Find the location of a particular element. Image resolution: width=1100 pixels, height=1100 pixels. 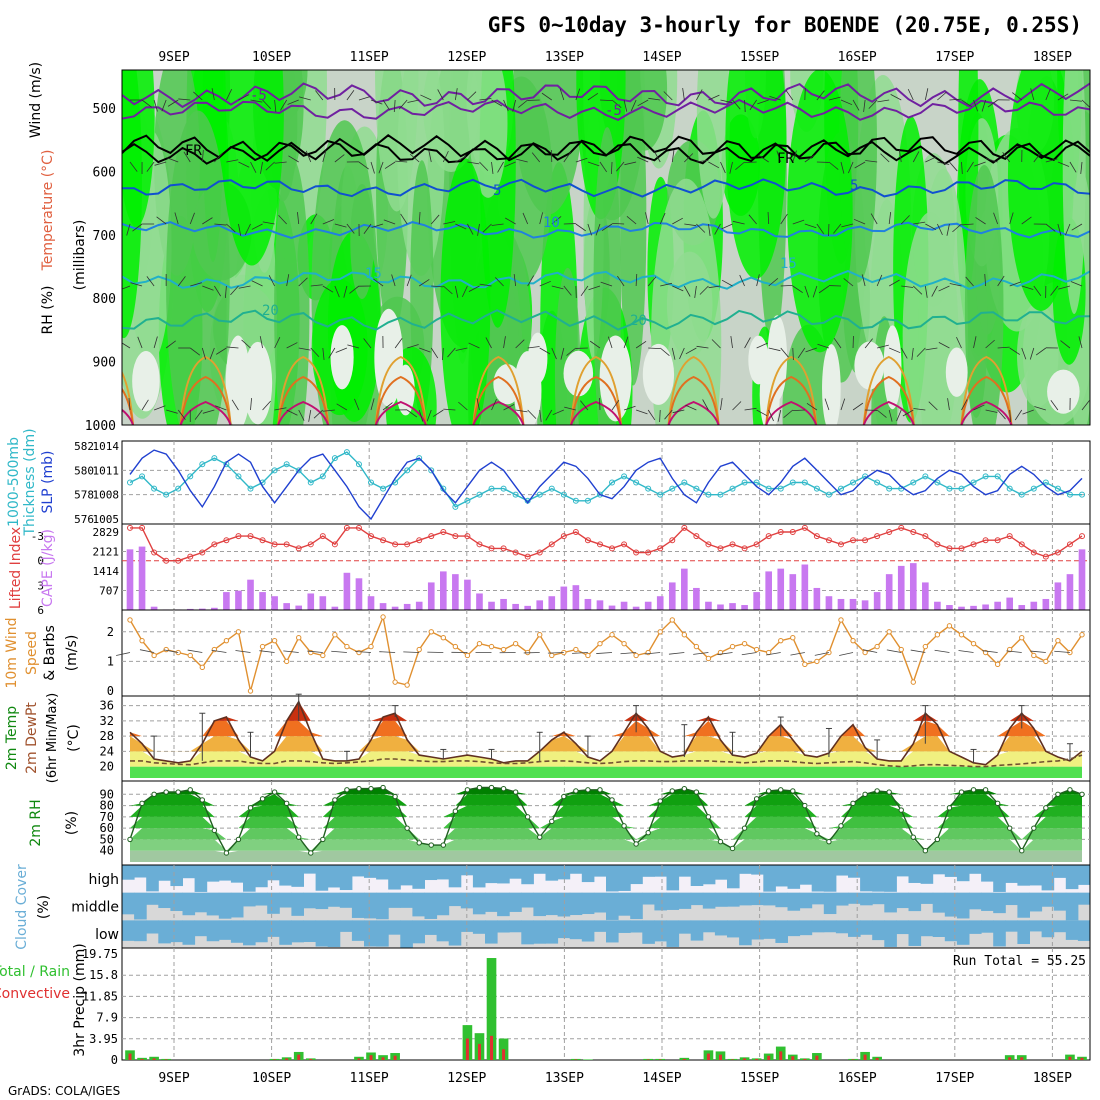

slp-tick: 1011 is located at coordinates (106, 470).